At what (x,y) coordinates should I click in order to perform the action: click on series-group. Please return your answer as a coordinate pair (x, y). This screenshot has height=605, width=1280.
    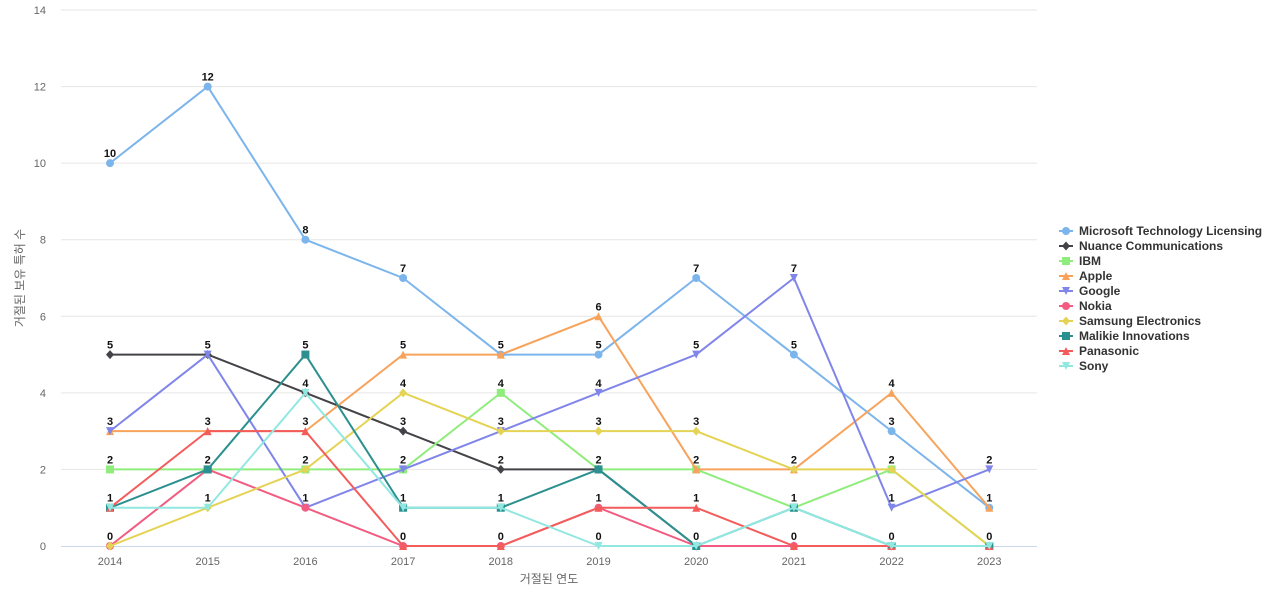
    Looking at the image, I should click on (550, 507).